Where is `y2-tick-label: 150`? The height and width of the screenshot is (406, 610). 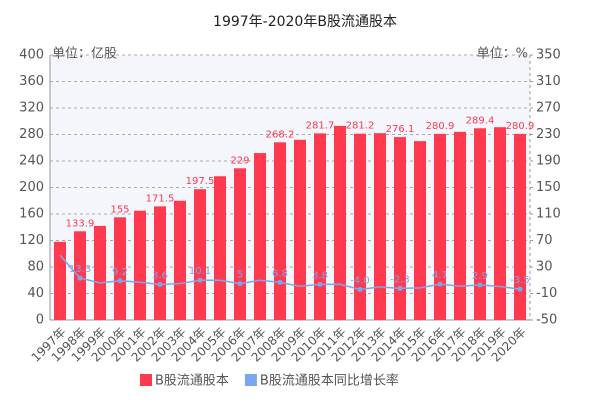
y2-tick-label: 150 is located at coordinates (548, 187).